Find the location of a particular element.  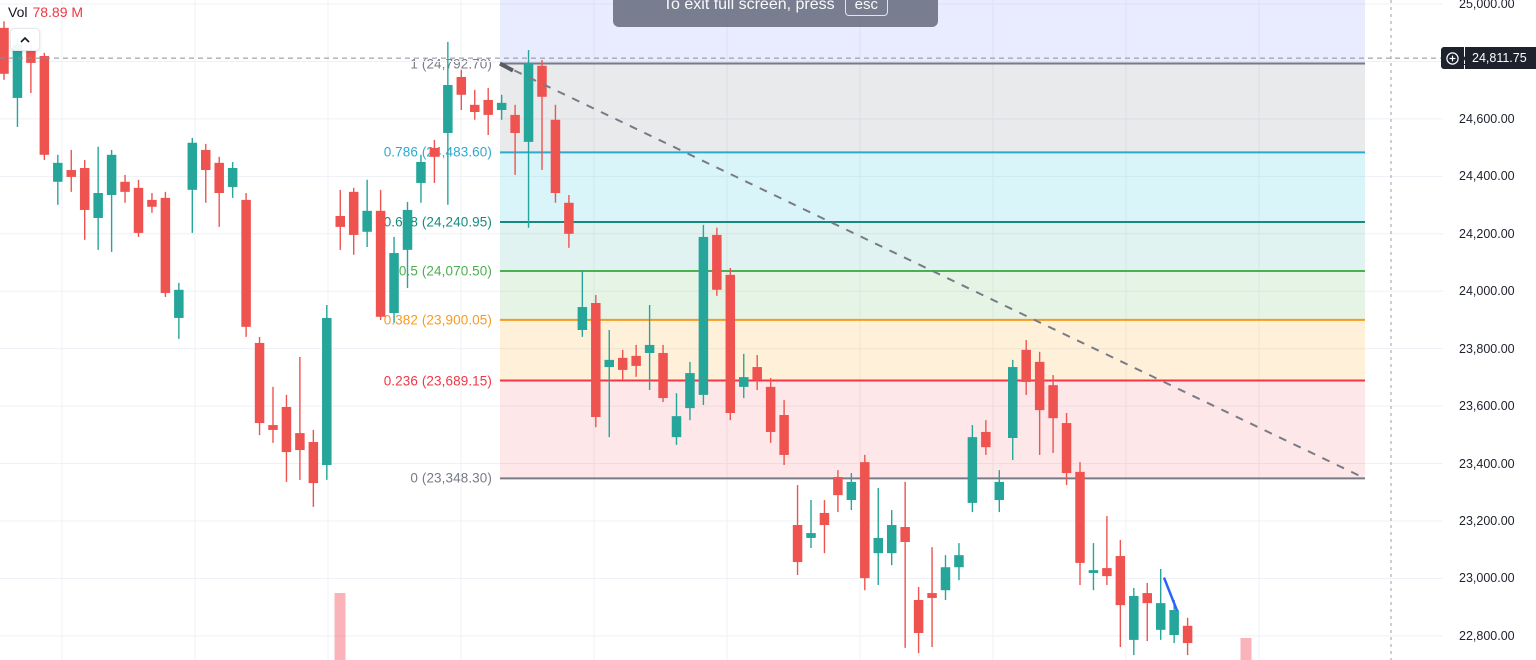

price-axis-label: 24,600.00 is located at coordinates (1487, 118).